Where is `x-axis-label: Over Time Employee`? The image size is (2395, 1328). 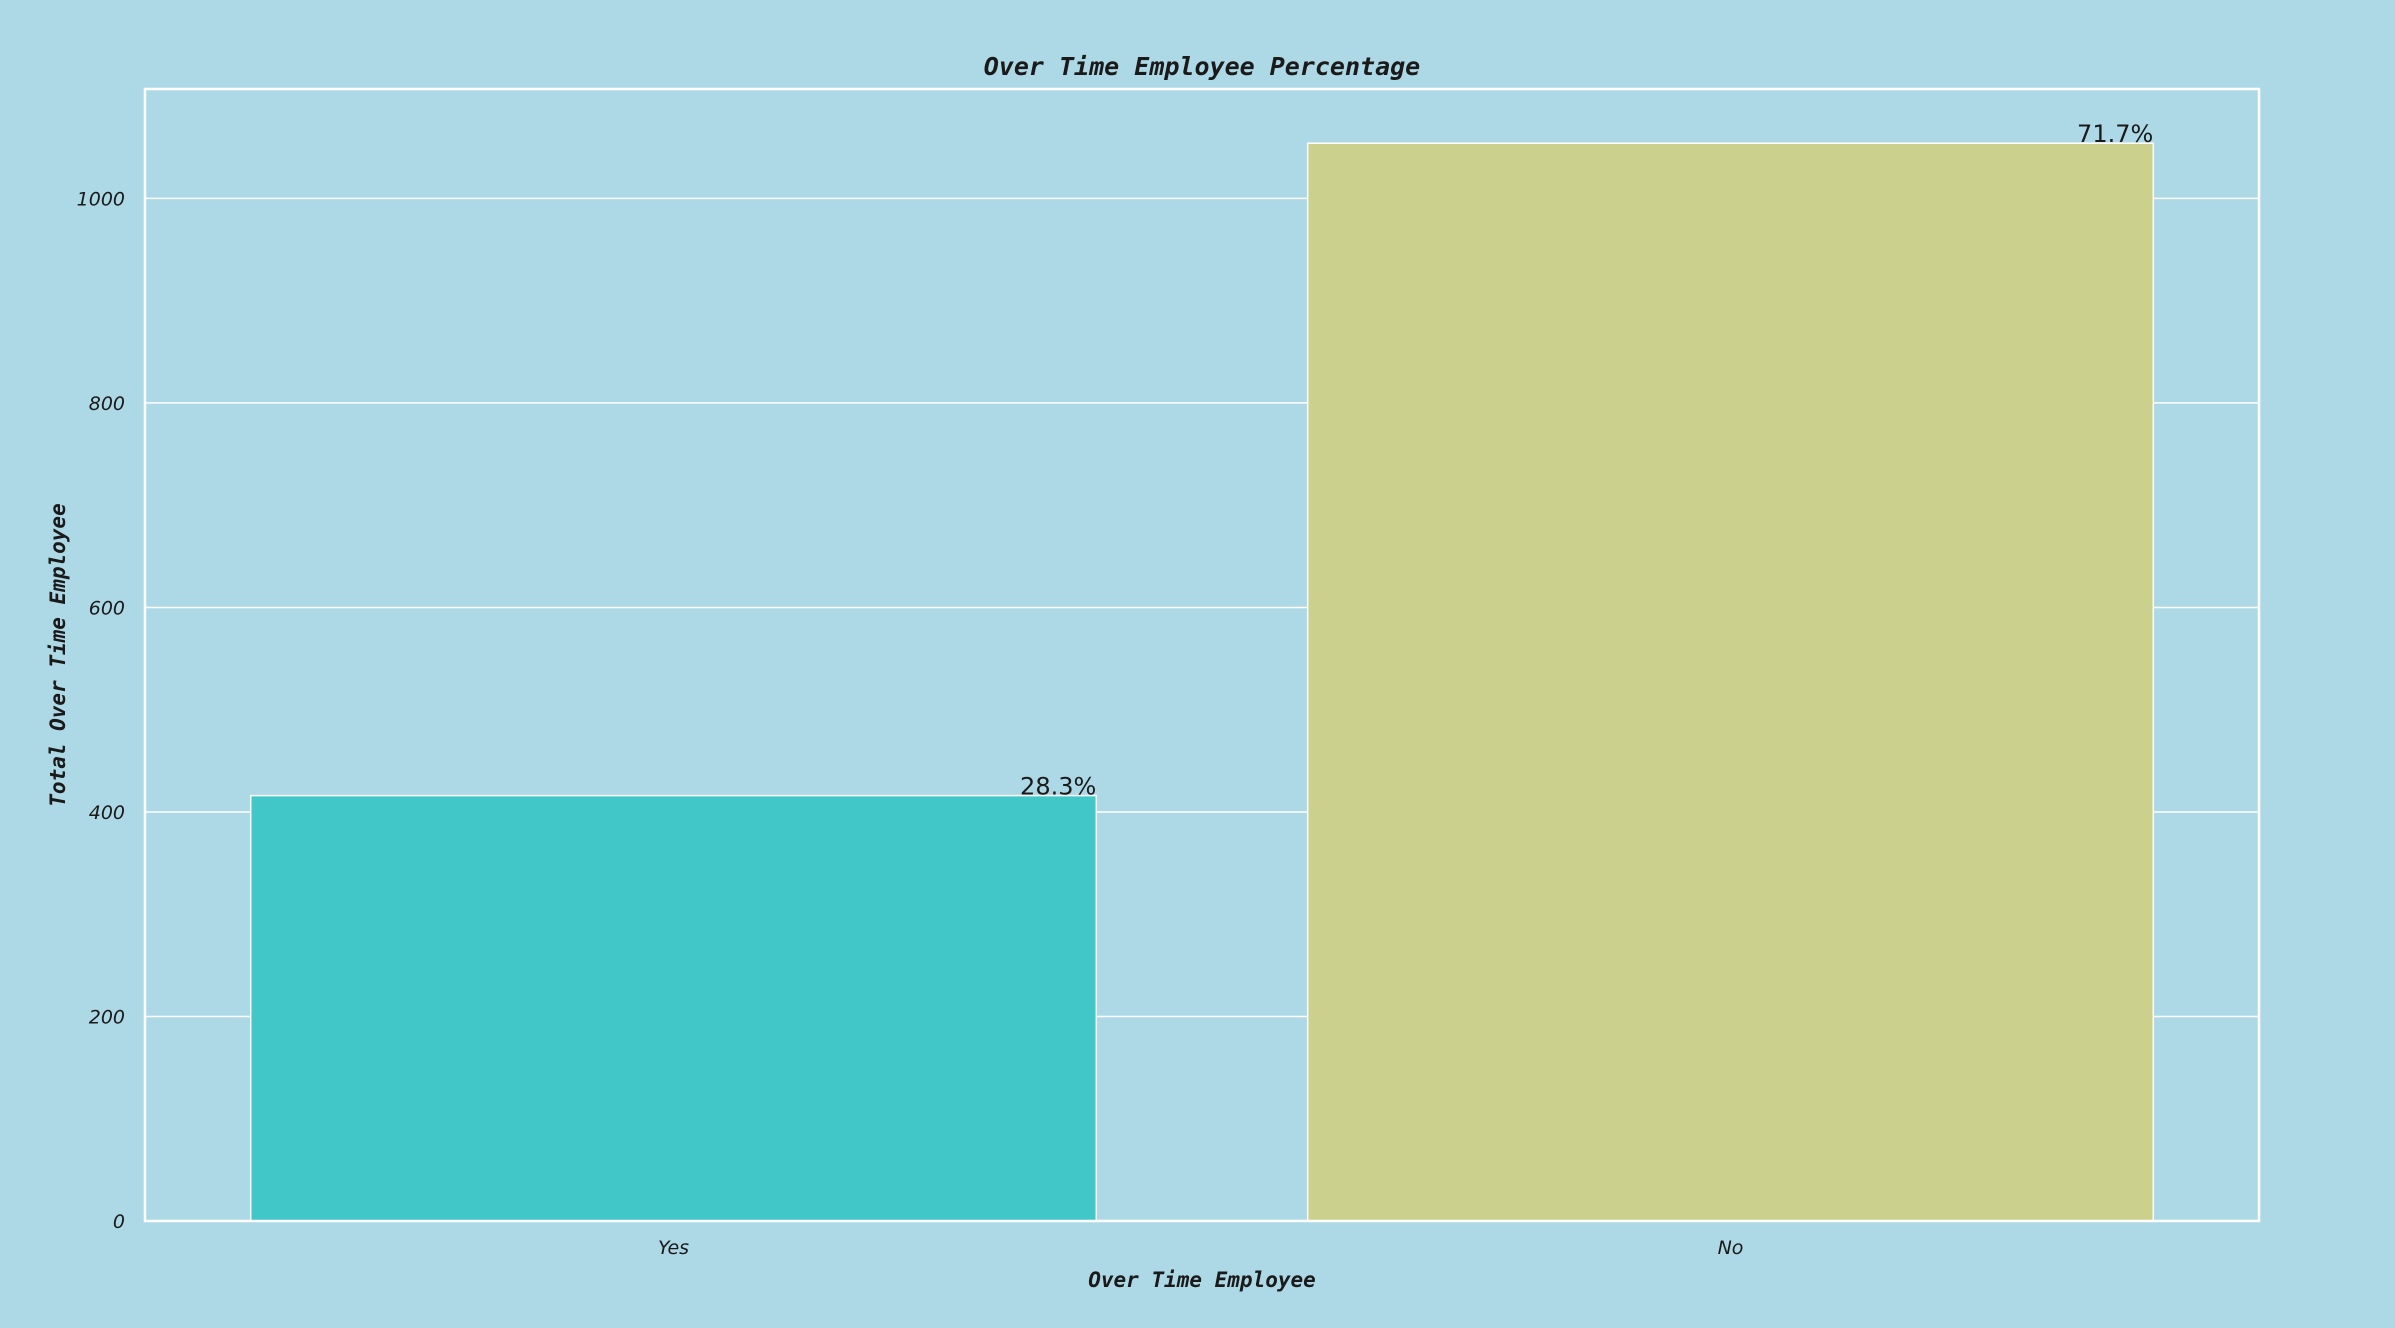
x-axis-label: Over Time Employee is located at coordinates (1202, 1280).